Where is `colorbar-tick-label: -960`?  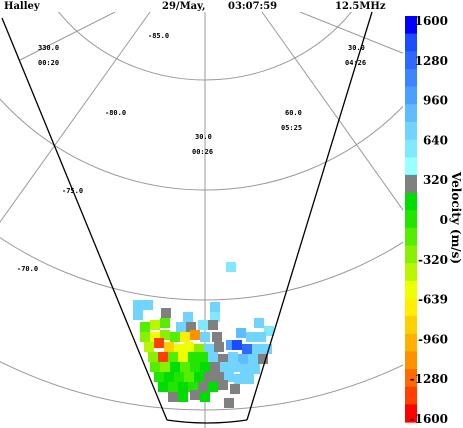 colorbar-tick-label: -960 is located at coordinates (433, 339).